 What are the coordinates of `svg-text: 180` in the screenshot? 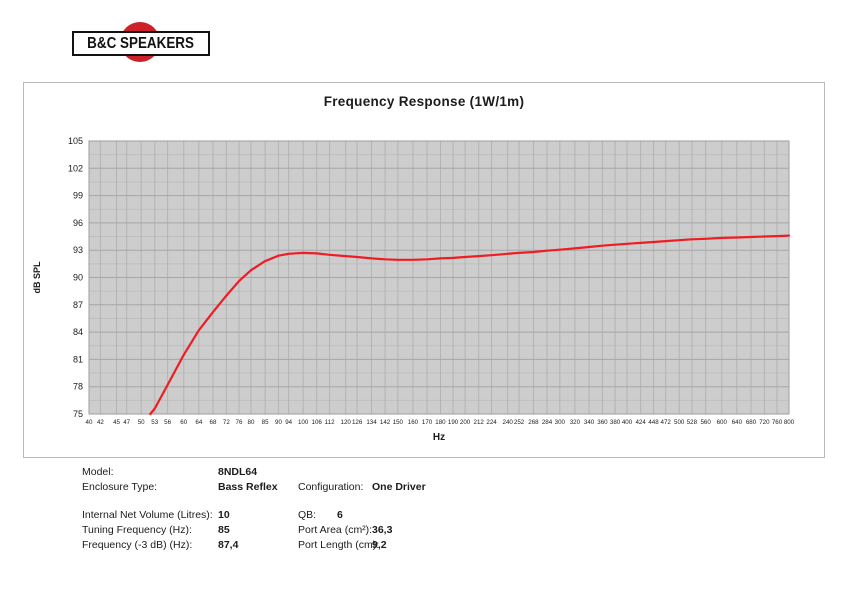 It's located at (440, 422).